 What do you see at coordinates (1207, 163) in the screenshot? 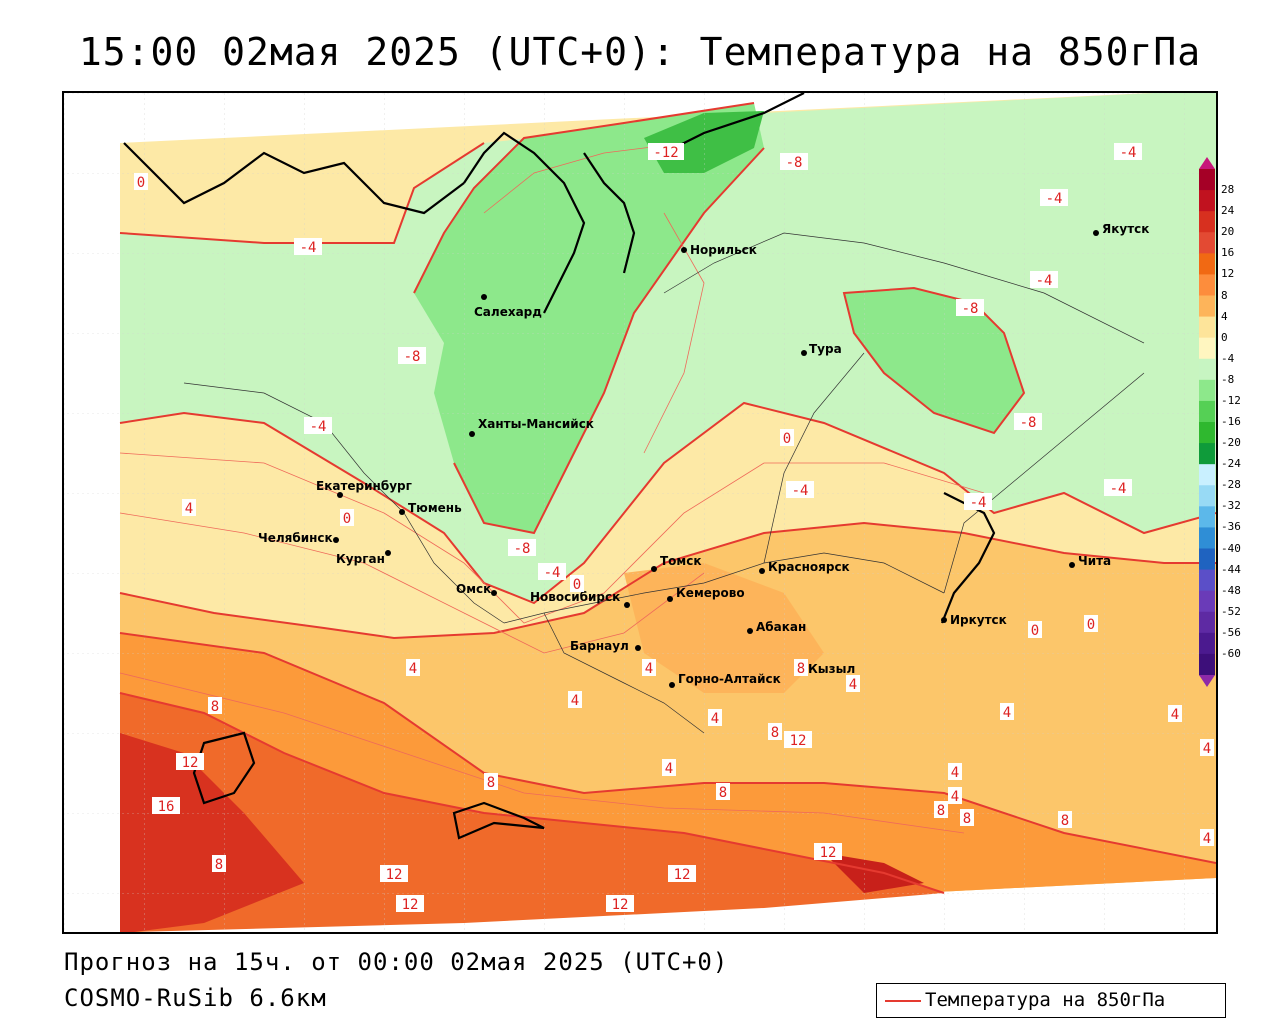
I see `scale-arrow-top` at bounding box center [1207, 163].